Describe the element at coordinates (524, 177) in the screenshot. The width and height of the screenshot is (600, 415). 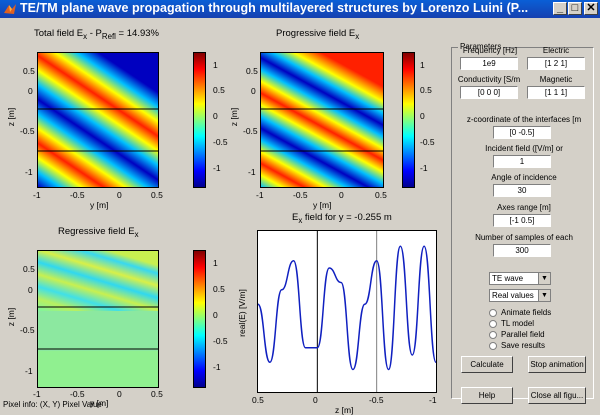
I see `angle-label: Angle of incidence` at that location.